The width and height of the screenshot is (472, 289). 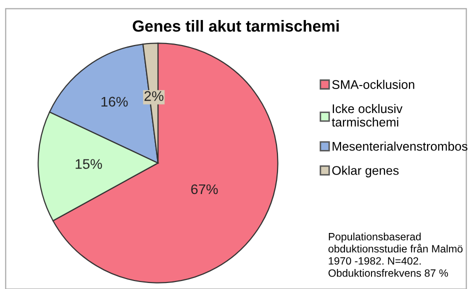 What do you see at coordinates (395, 254) in the screenshot?
I see `text: Populationsbaserad obduktionsstudie från Malmö 1970 -1982. N=402. Obduktionsfrekvens 87 %` at bounding box center [395, 254].